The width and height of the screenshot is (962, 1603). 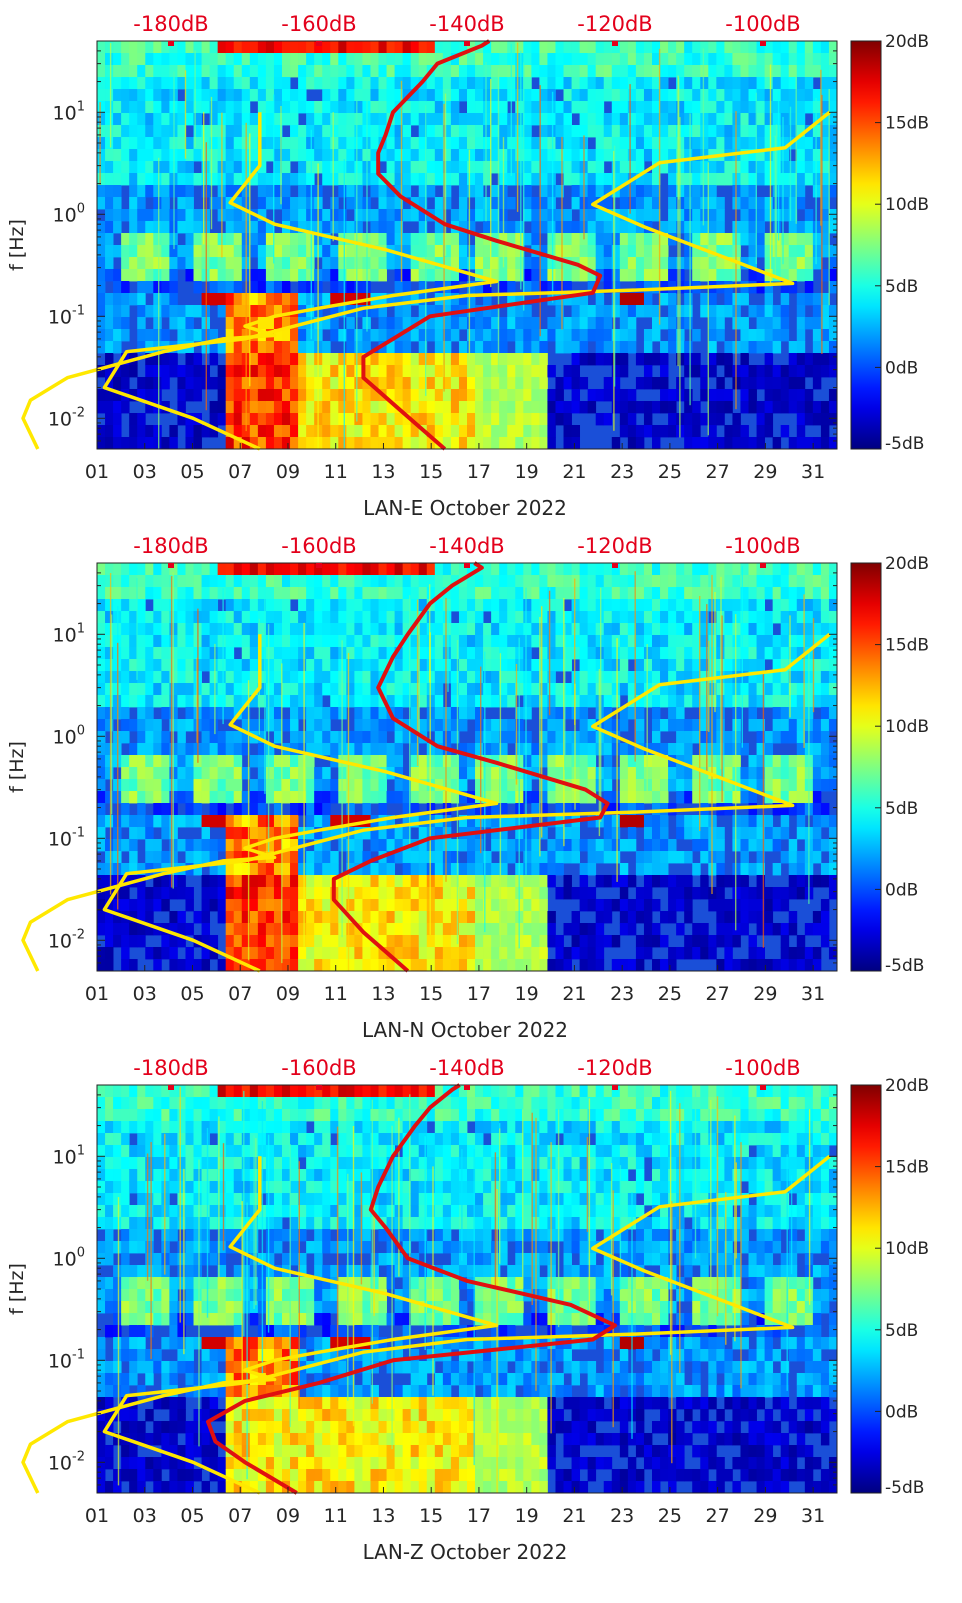 I want to click on x-tick-label: 03, so click(x=145, y=472).